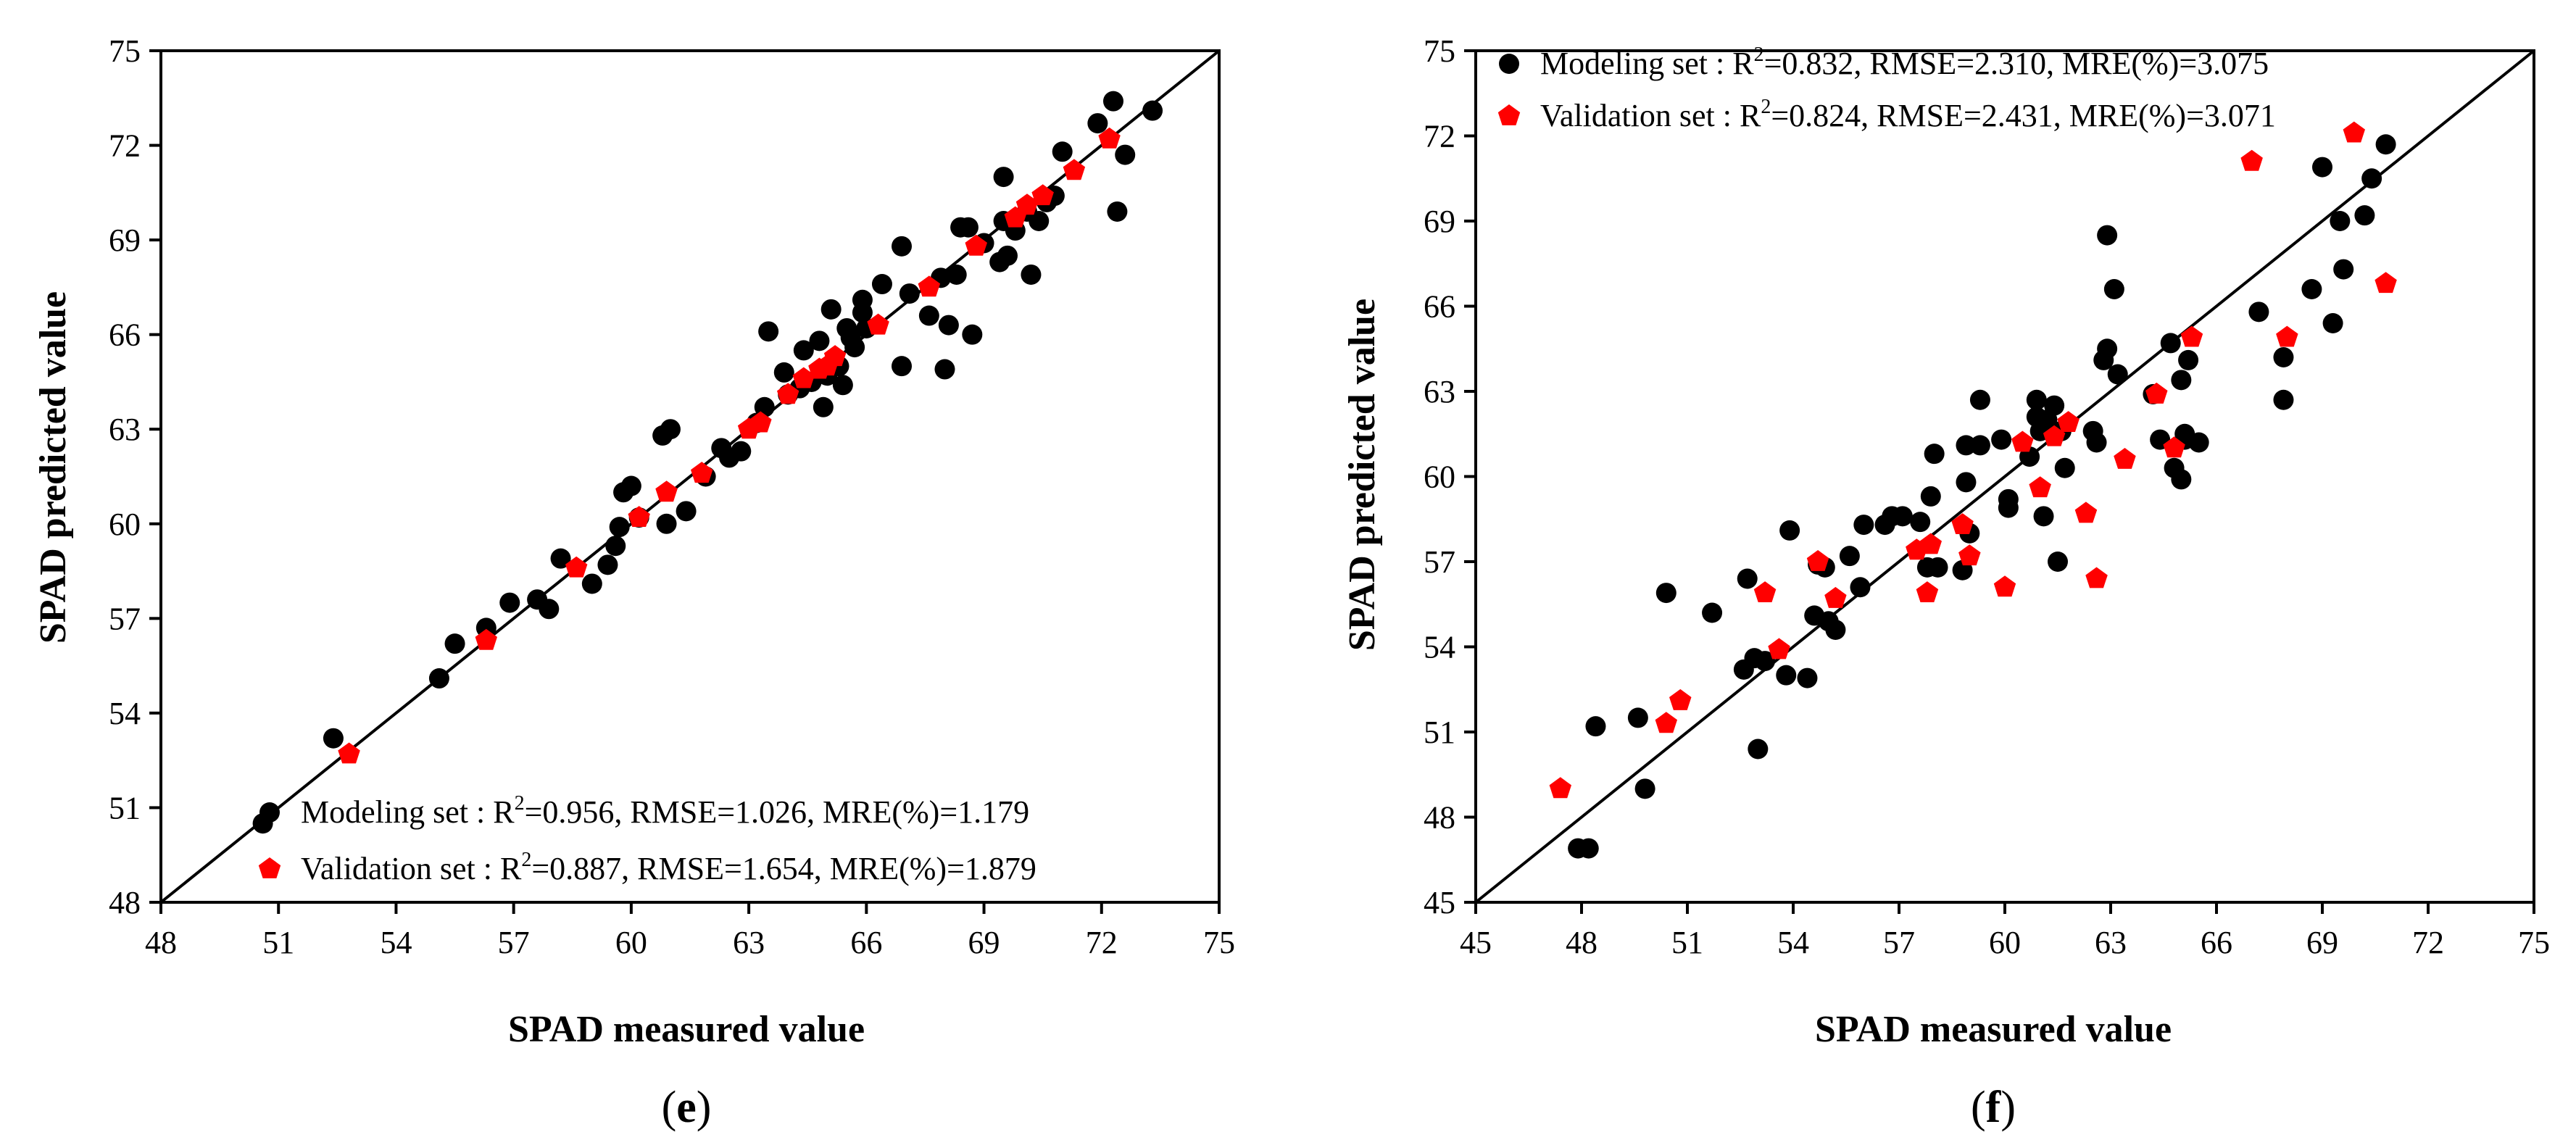 This screenshot has width=2576, height=1140. What do you see at coordinates (125, 429) in the screenshot?
I see `y-tick-label: 63` at bounding box center [125, 429].